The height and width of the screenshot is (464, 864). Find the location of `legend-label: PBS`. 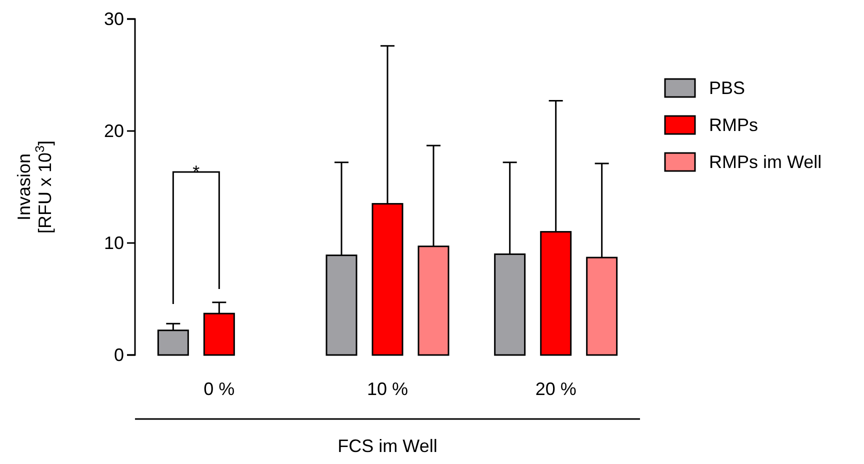

legend-label: PBS is located at coordinates (727, 88).